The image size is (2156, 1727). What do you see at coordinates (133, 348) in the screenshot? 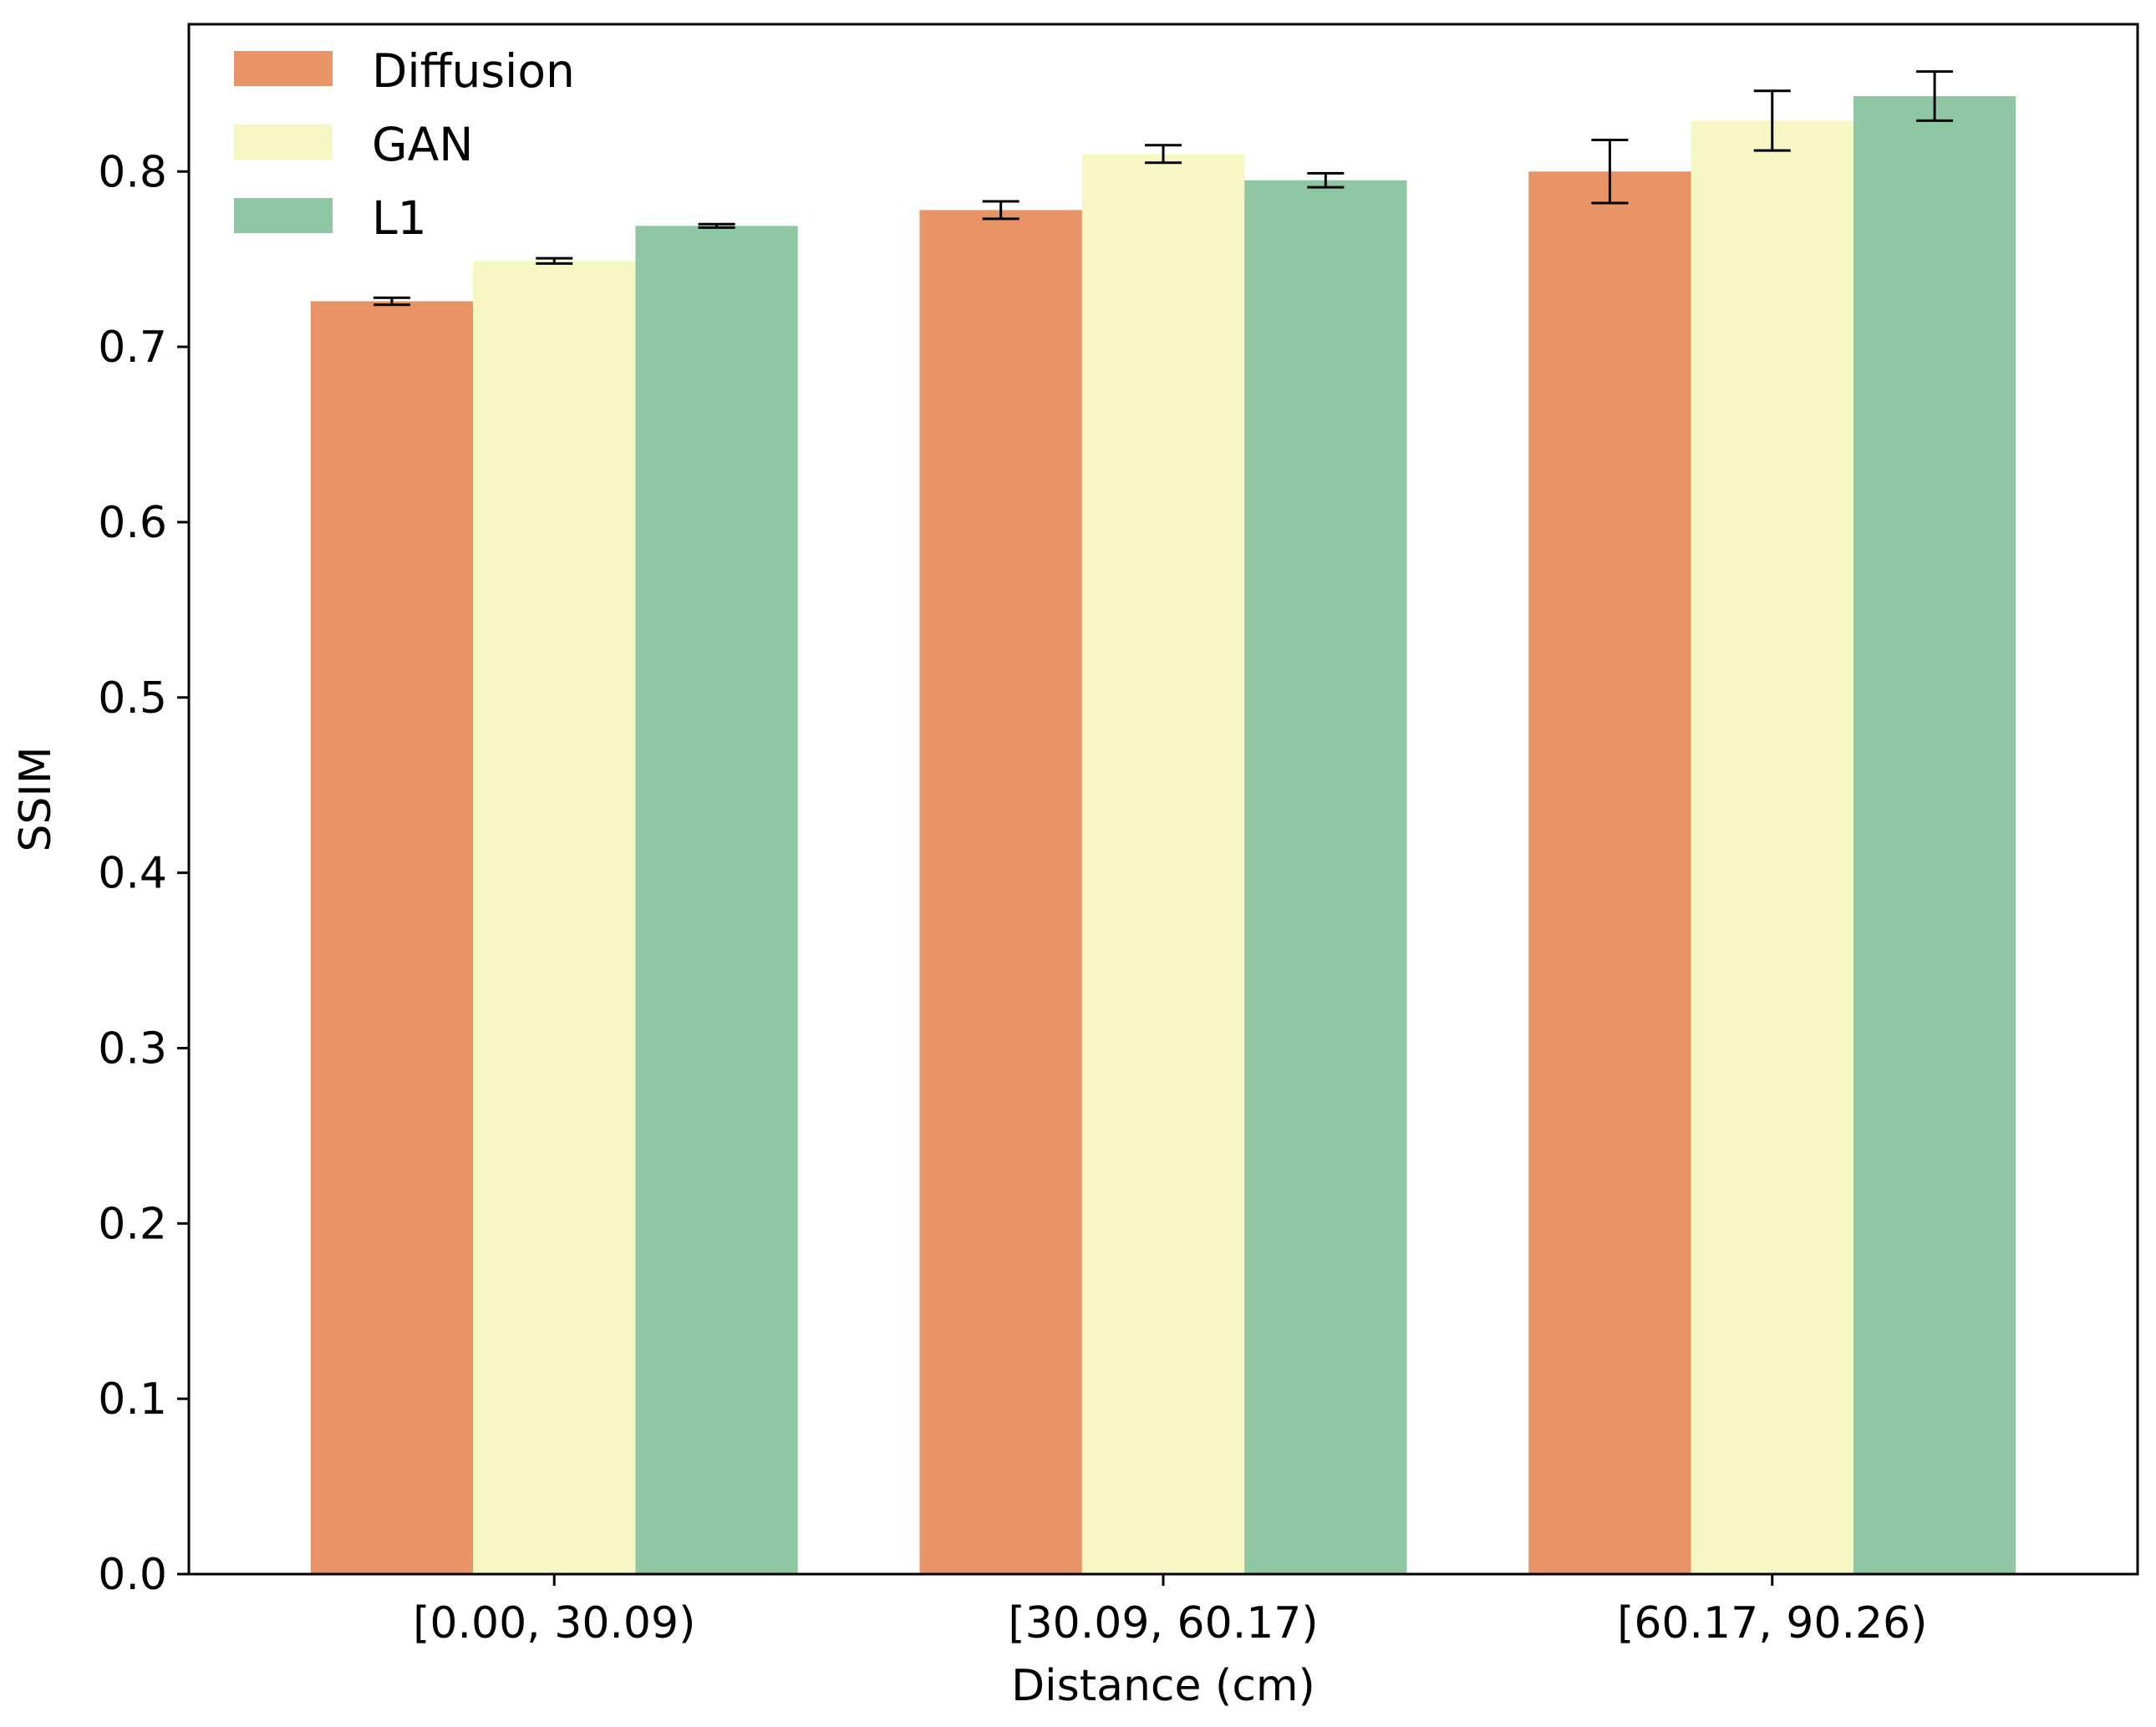
I see `y-tick-label-7: 0.7` at bounding box center [133, 348].